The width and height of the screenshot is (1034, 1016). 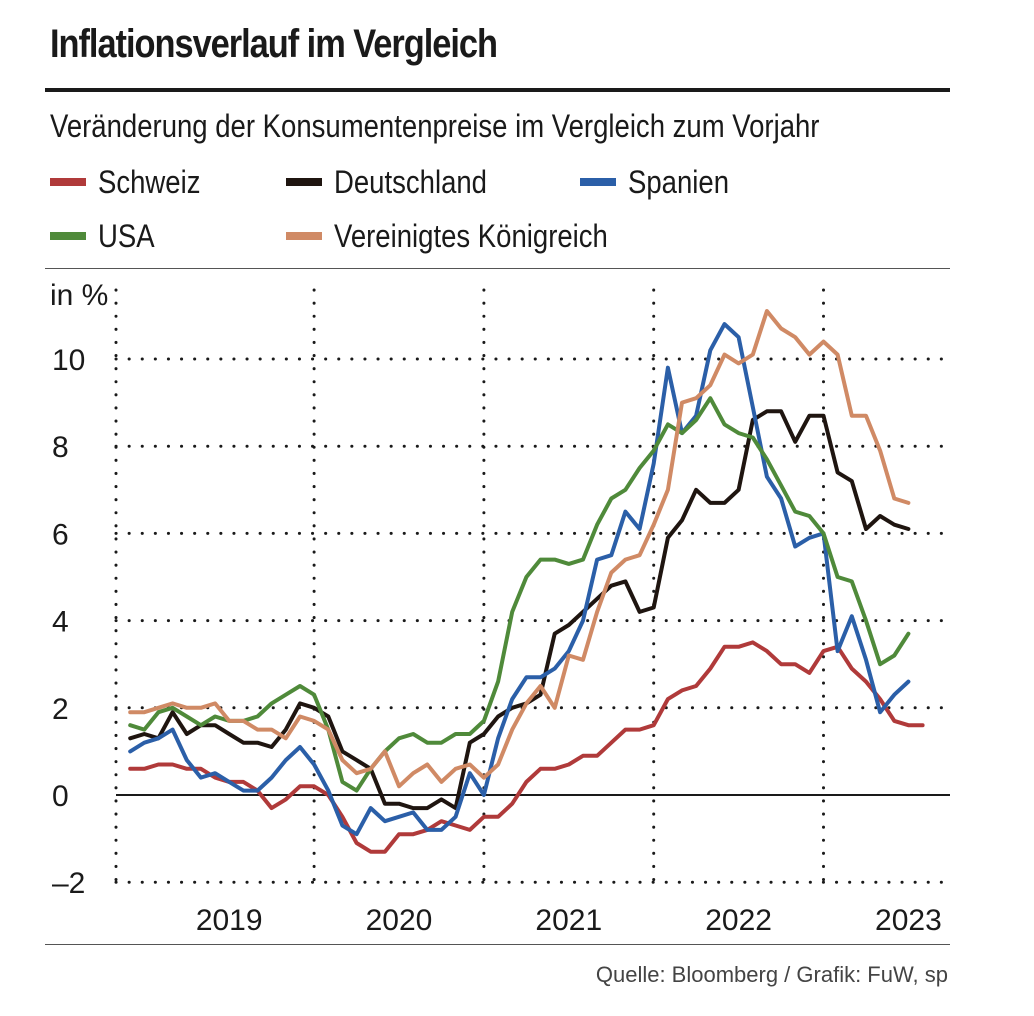 What do you see at coordinates (274, 44) in the screenshot?
I see `chart-title: Inflationsverlauf im Vergleich` at bounding box center [274, 44].